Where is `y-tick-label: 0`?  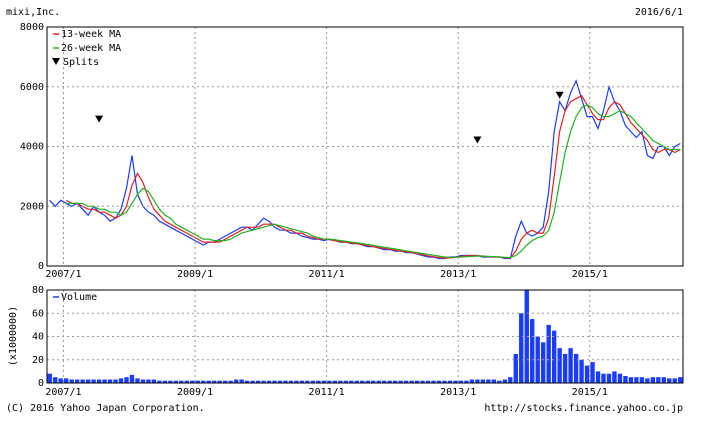 y-tick-label: 0 is located at coordinates (41, 266).